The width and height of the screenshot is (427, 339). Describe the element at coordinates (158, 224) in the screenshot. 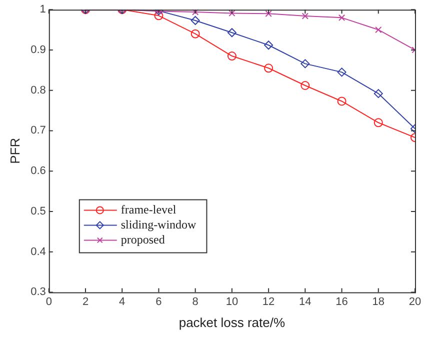

I see `legend-label: sliding-window` at that location.